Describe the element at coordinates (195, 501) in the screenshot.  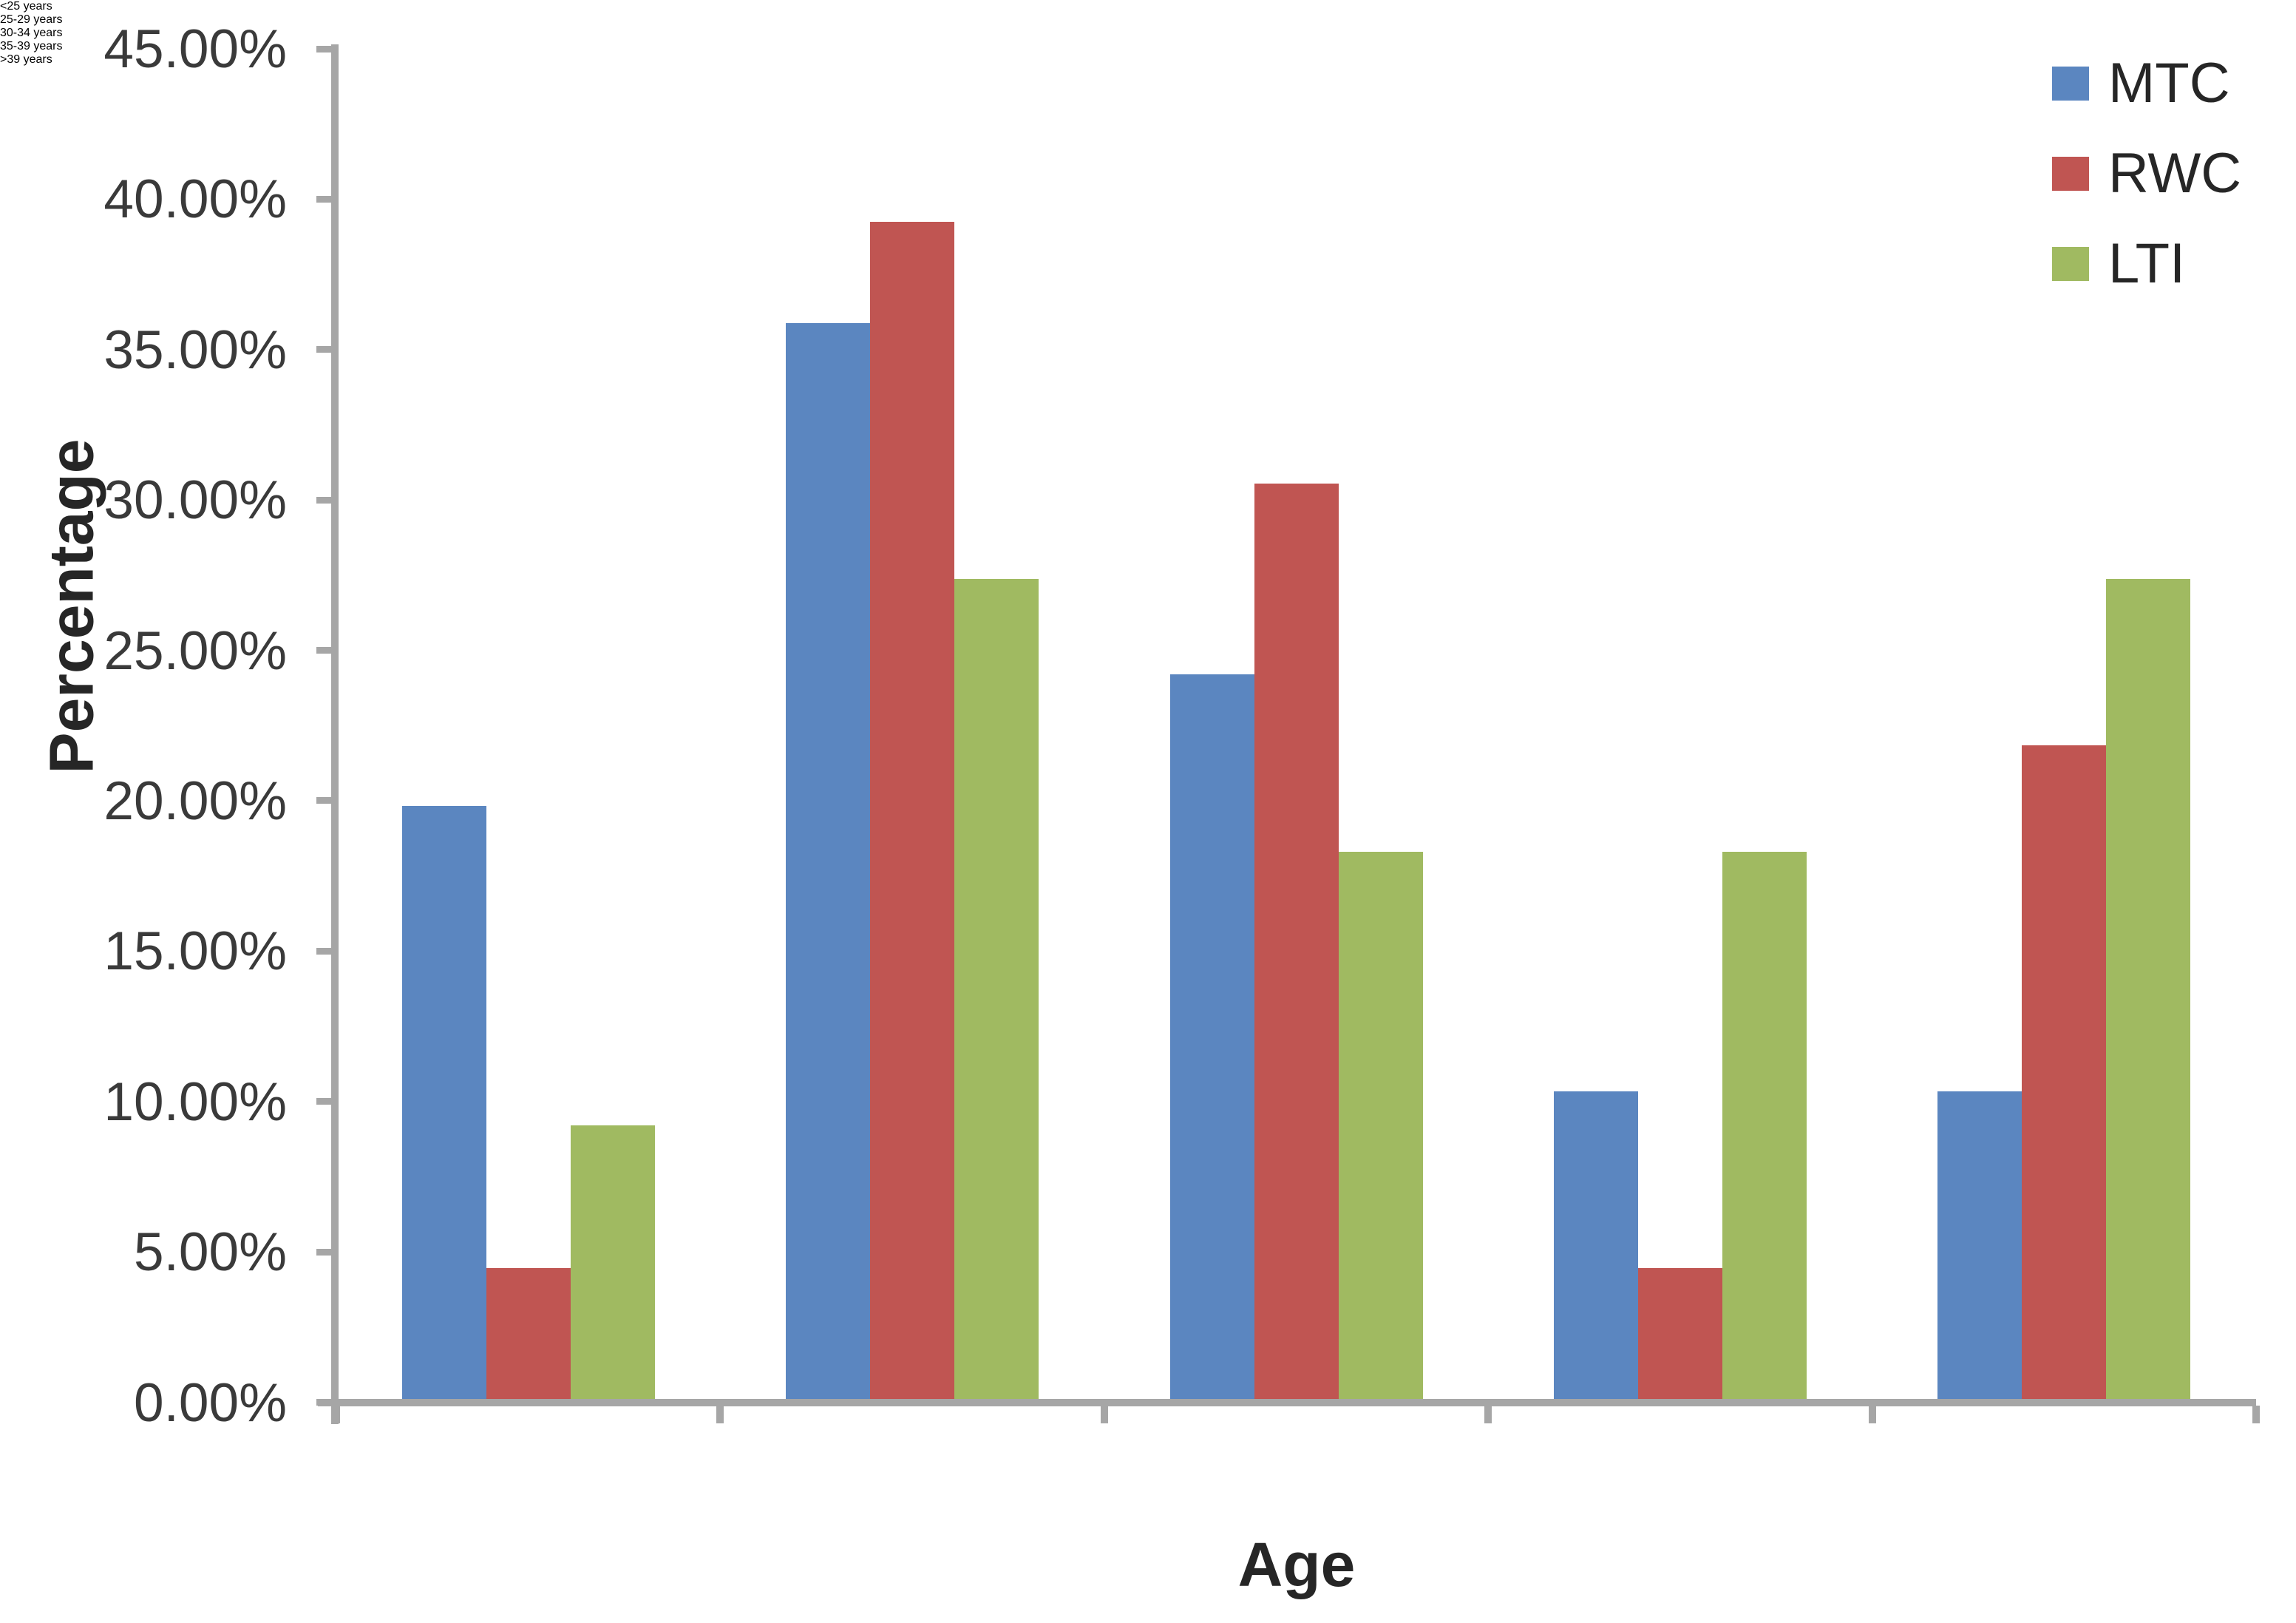
I see `y-tick-label: 30.00%` at that location.